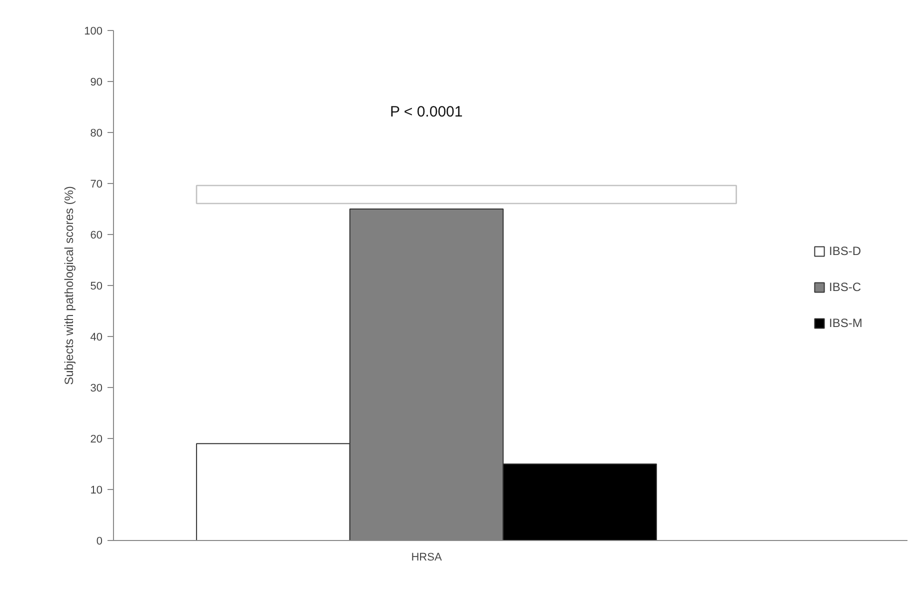 This screenshot has width=923, height=593. What do you see at coordinates (93, 32) in the screenshot?
I see `y-tick-label: 100` at bounding box center [93, 32].